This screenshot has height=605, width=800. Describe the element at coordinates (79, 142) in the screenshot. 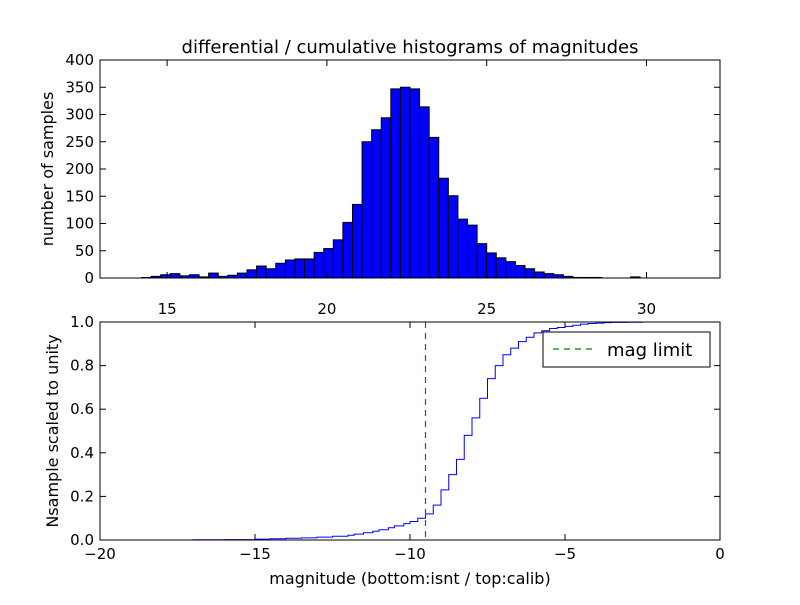

I see `top-y-tick-label: 250` at that location.